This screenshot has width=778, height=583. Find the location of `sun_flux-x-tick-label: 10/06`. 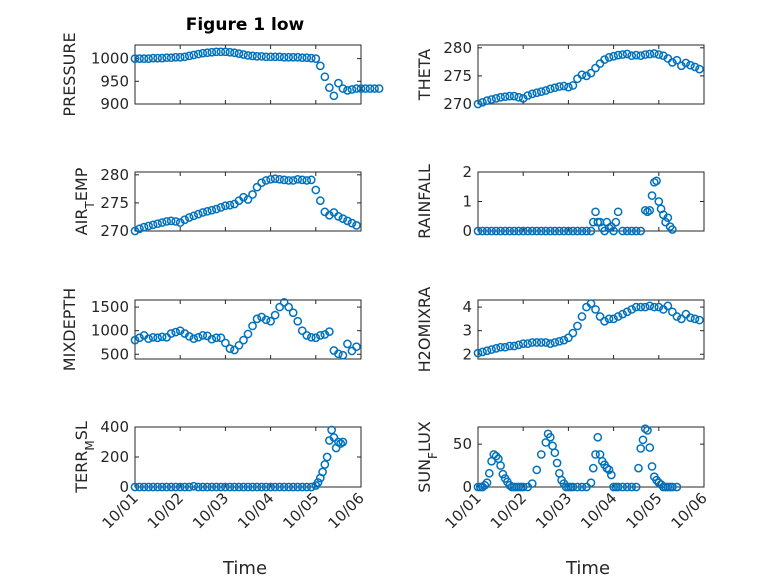

sun_flux-x-tick-label: 10/06 is located at coordinates (689, 510).